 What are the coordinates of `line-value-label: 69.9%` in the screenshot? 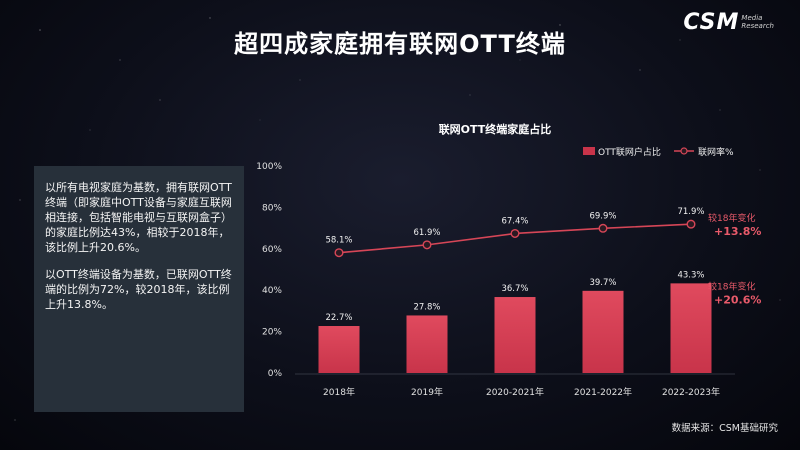 It's located at (602, 216).